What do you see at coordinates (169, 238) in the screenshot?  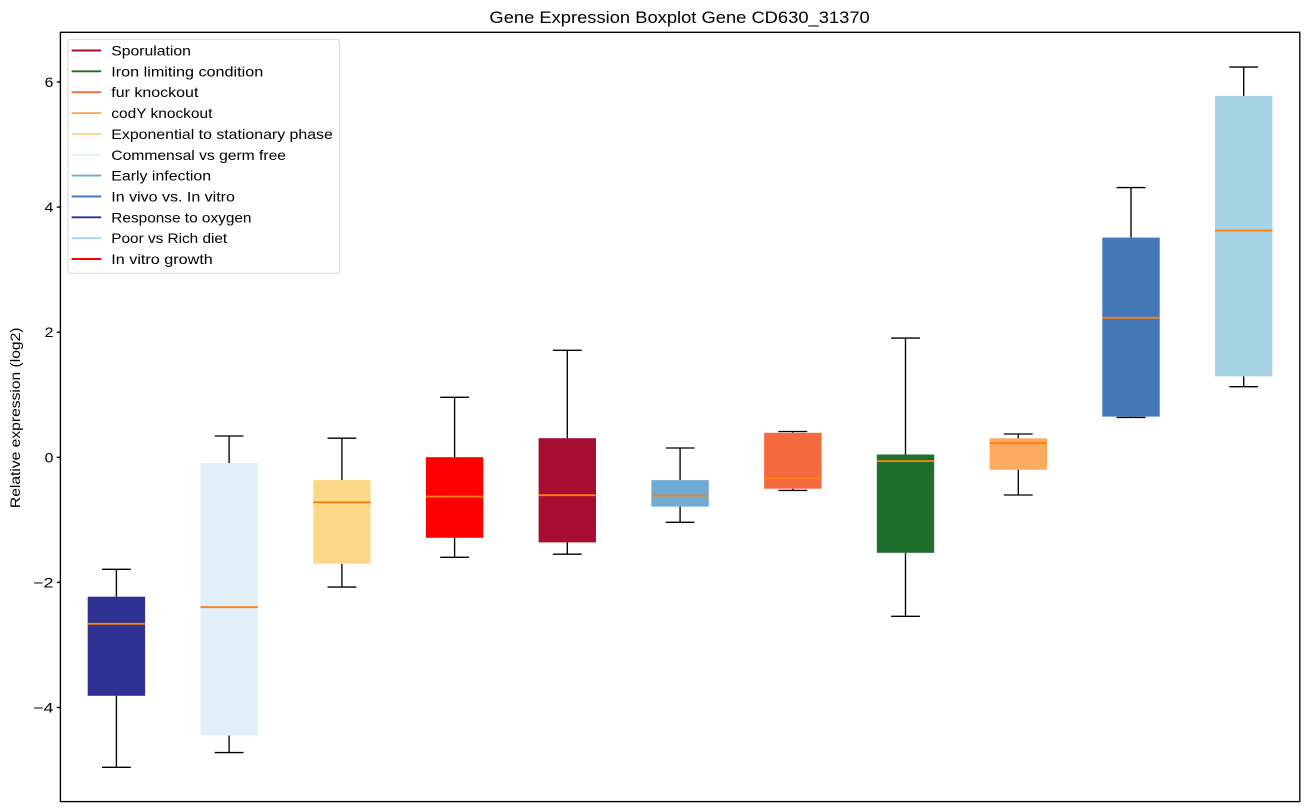 I see `svg-text: Poor vs Rich diet` at bounding box center [169, 238].